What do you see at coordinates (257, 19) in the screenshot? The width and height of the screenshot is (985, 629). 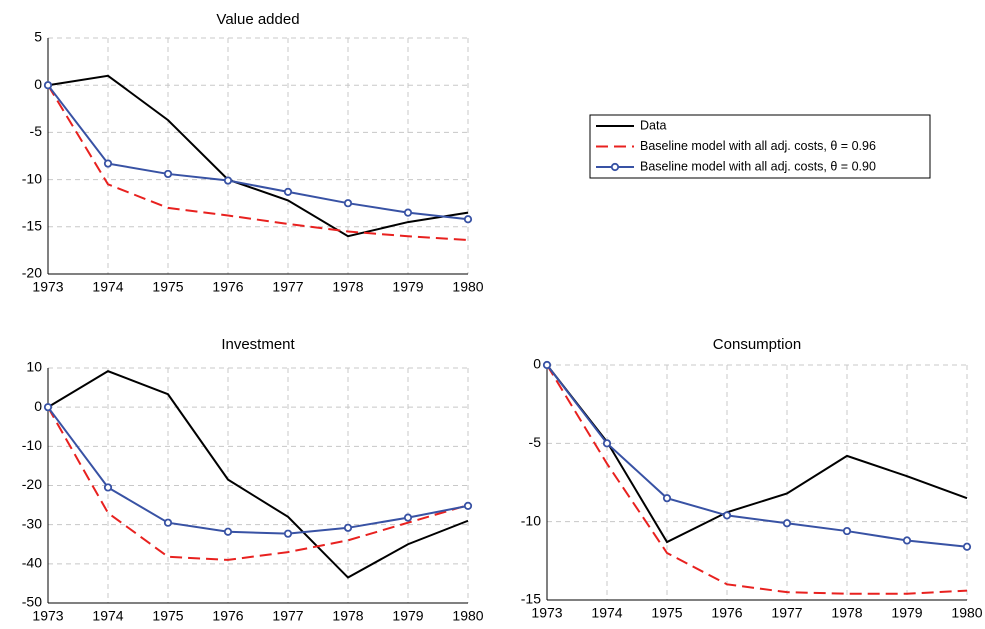 I see `chart-title: Value added` at bounding box center [257, 19].